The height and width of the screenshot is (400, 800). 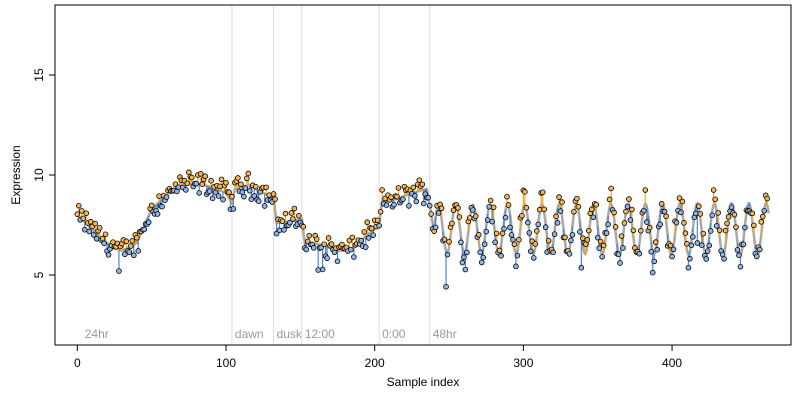 I want to click on annotation-label-2: dusk, so click(x=290, y=334).